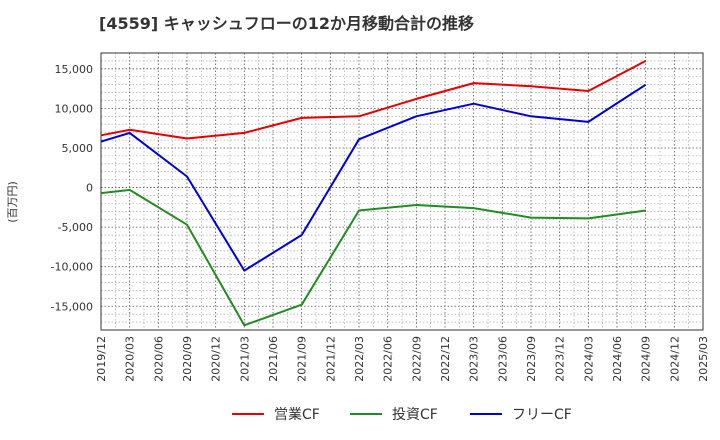 The width and height of the screenshot is (720, 440). Describe the element at coordinates (12, 202) in the screenshot. I see `y-axis-label: (百万円)` at that location.